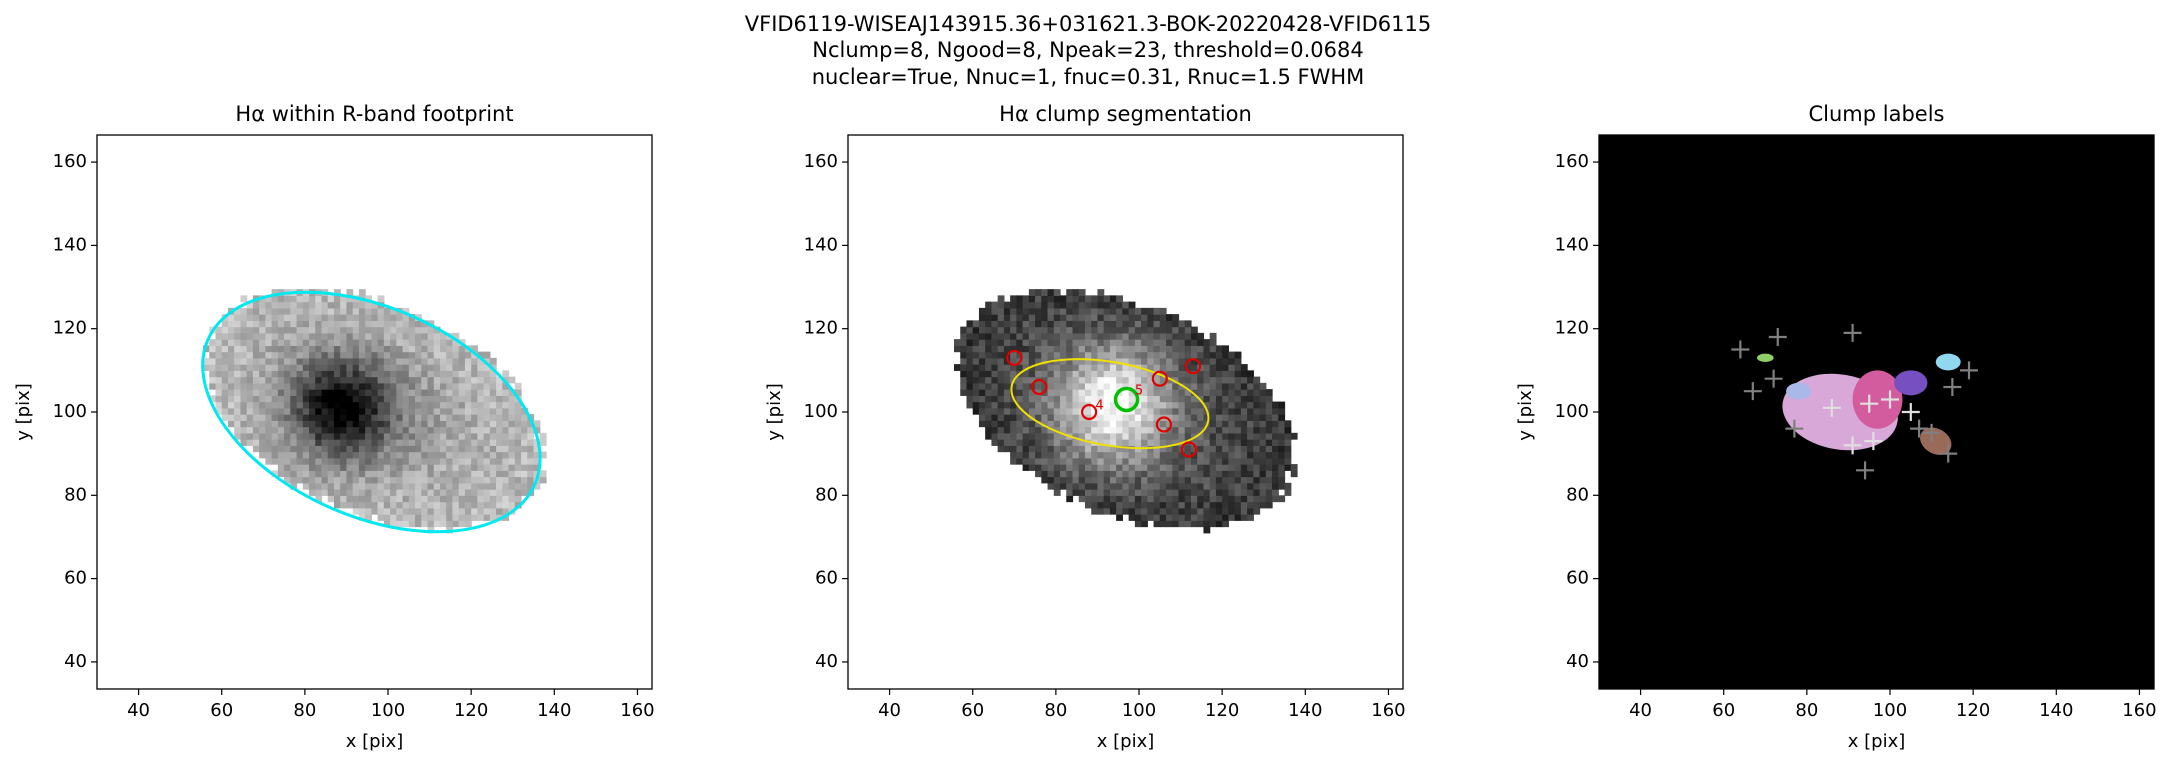 This screenshot has height=771, width=2176. I want to click on y-tick-label: 60, so click(826, 578).